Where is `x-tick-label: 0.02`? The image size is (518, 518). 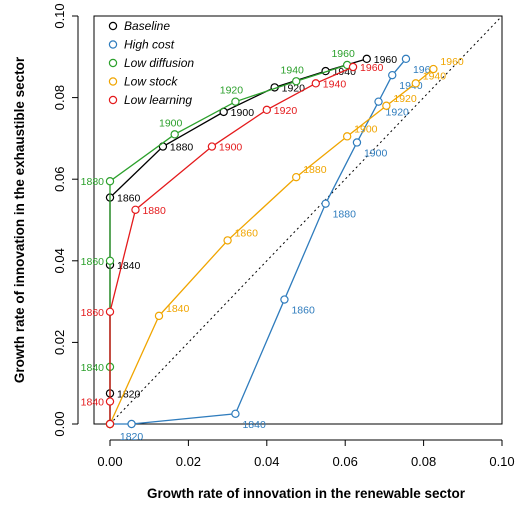 x-tick-label: 0.02 is located at coordinates (188, 461).